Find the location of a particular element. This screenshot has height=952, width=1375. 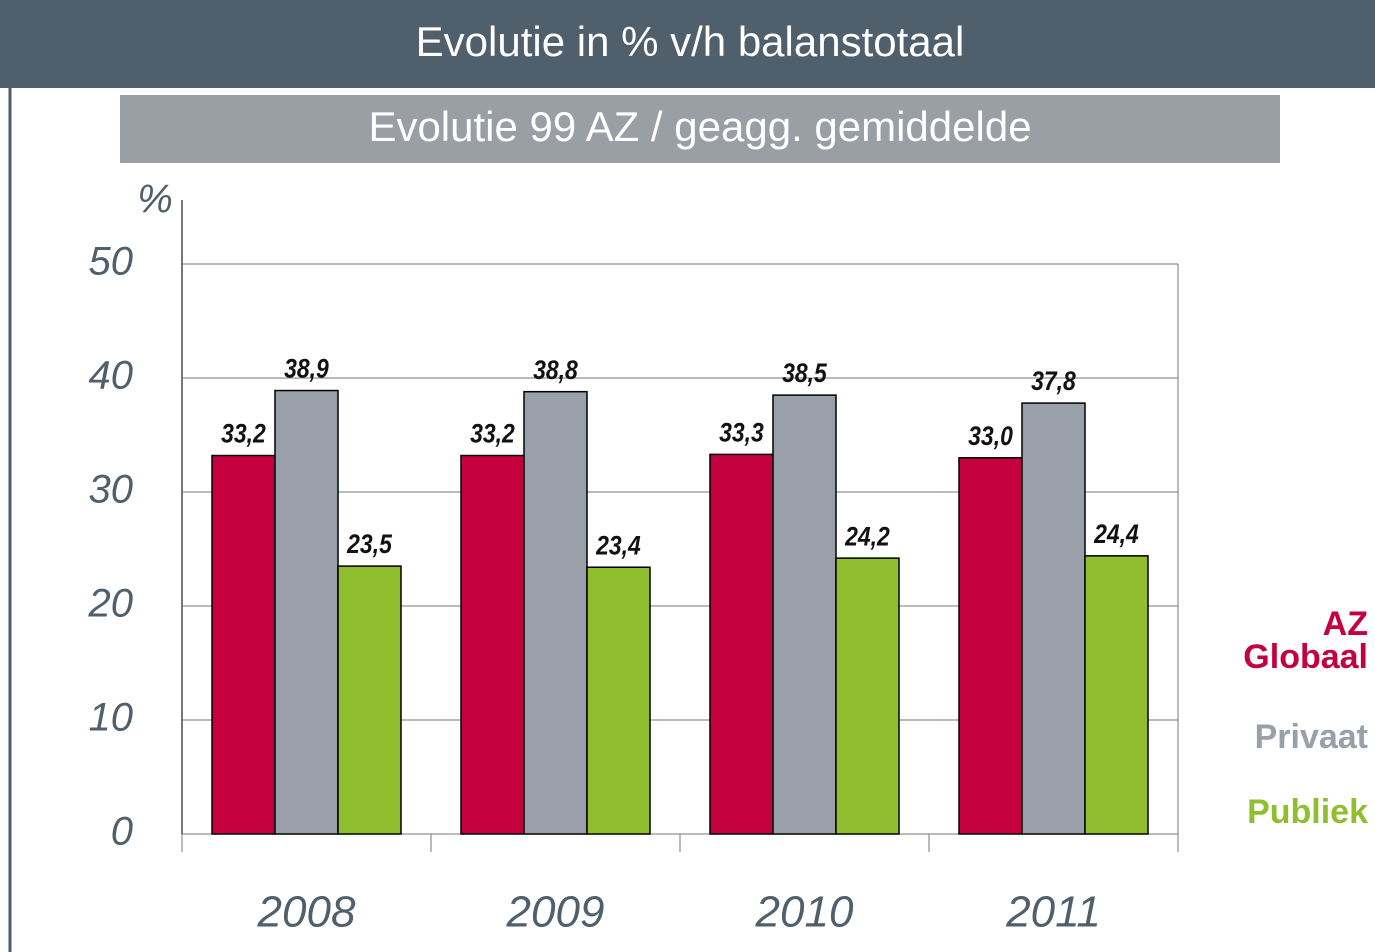

y-tick-label: 30 is located at coordinates (111, 490).